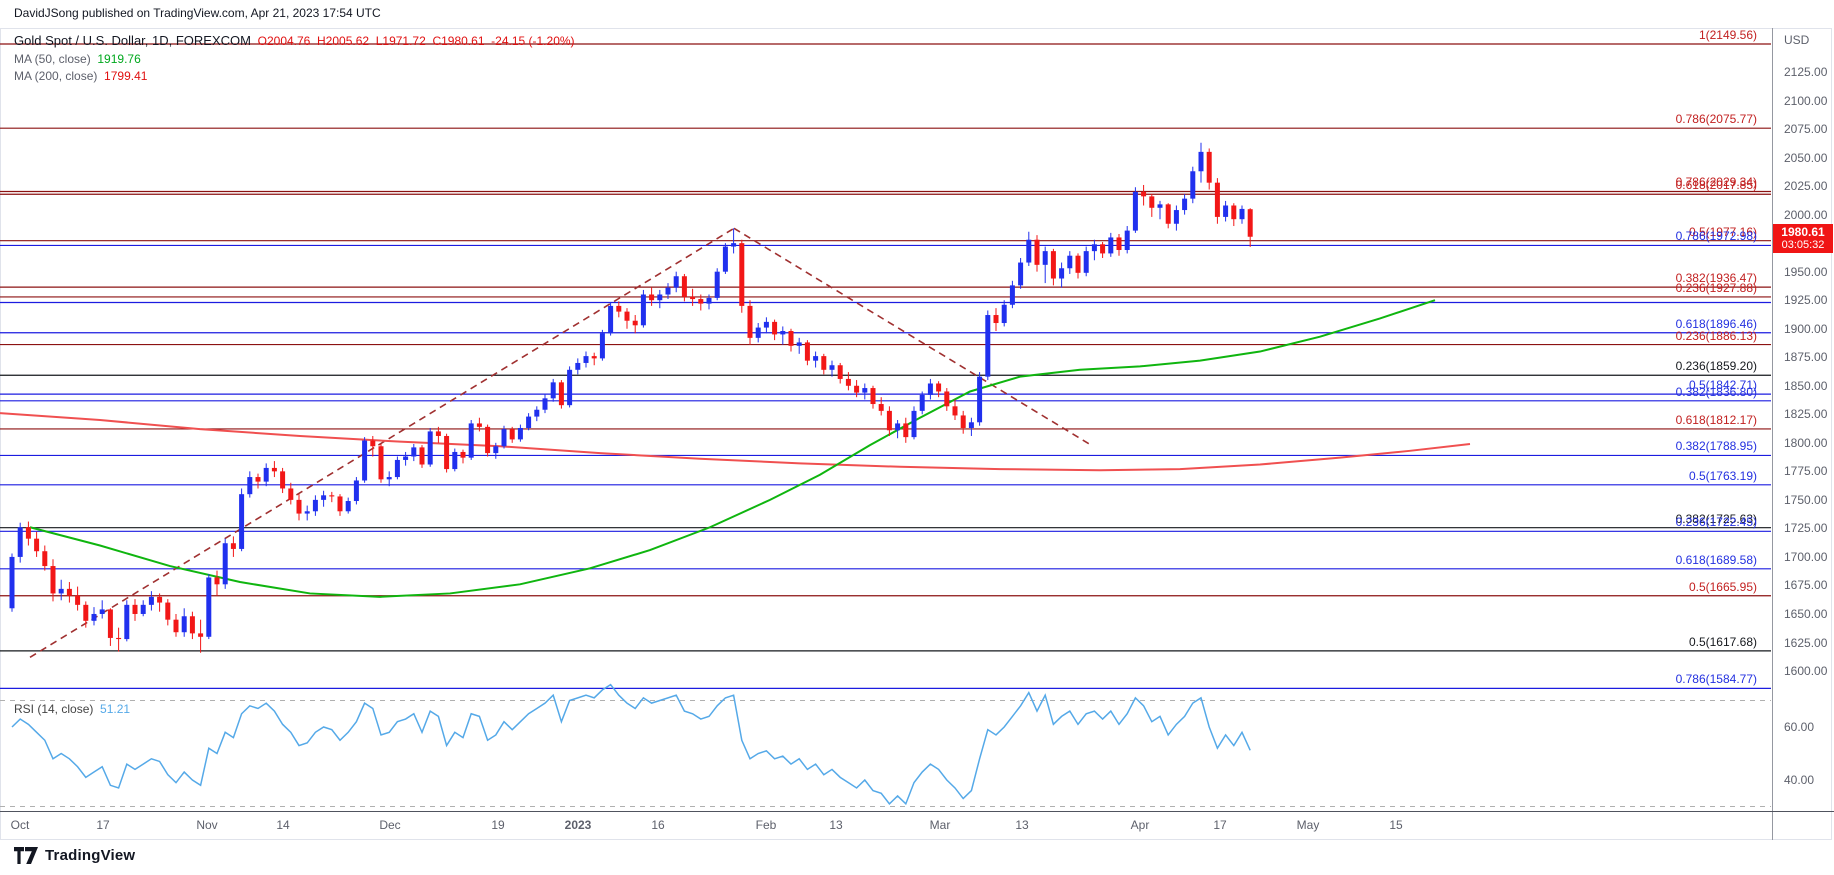  Describe the element at coordinates (1722, 586) in the screenshot. I see `fib-level-label: 0.5(1665.95)` at that location.